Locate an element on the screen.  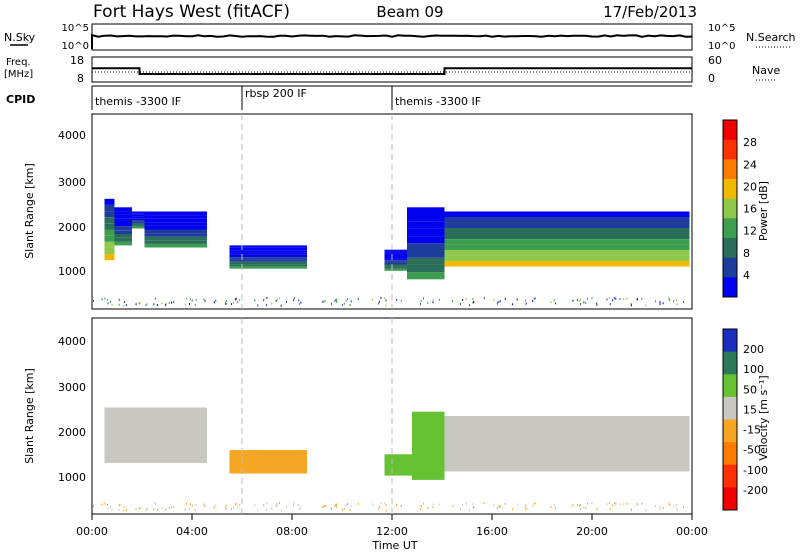
frequency-panel: Freq. [MHz] 18 8 60 0 Nave is located at coordinates (392, 69).